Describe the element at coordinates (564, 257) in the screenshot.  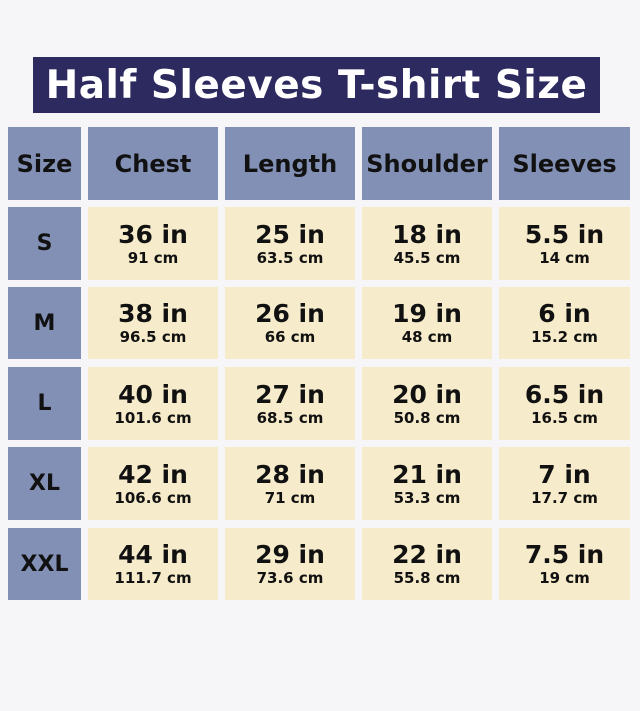
I see `cm-value: 14 cm` at that location.